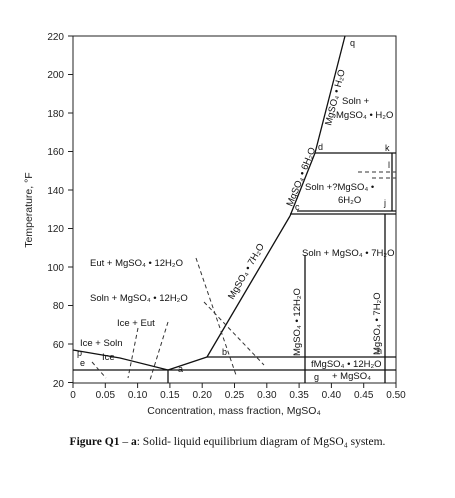  What do you see at coordinates (133, 353) in the screenshot?
I see `dashed-ice-eut` at bounding box center [133, 353].